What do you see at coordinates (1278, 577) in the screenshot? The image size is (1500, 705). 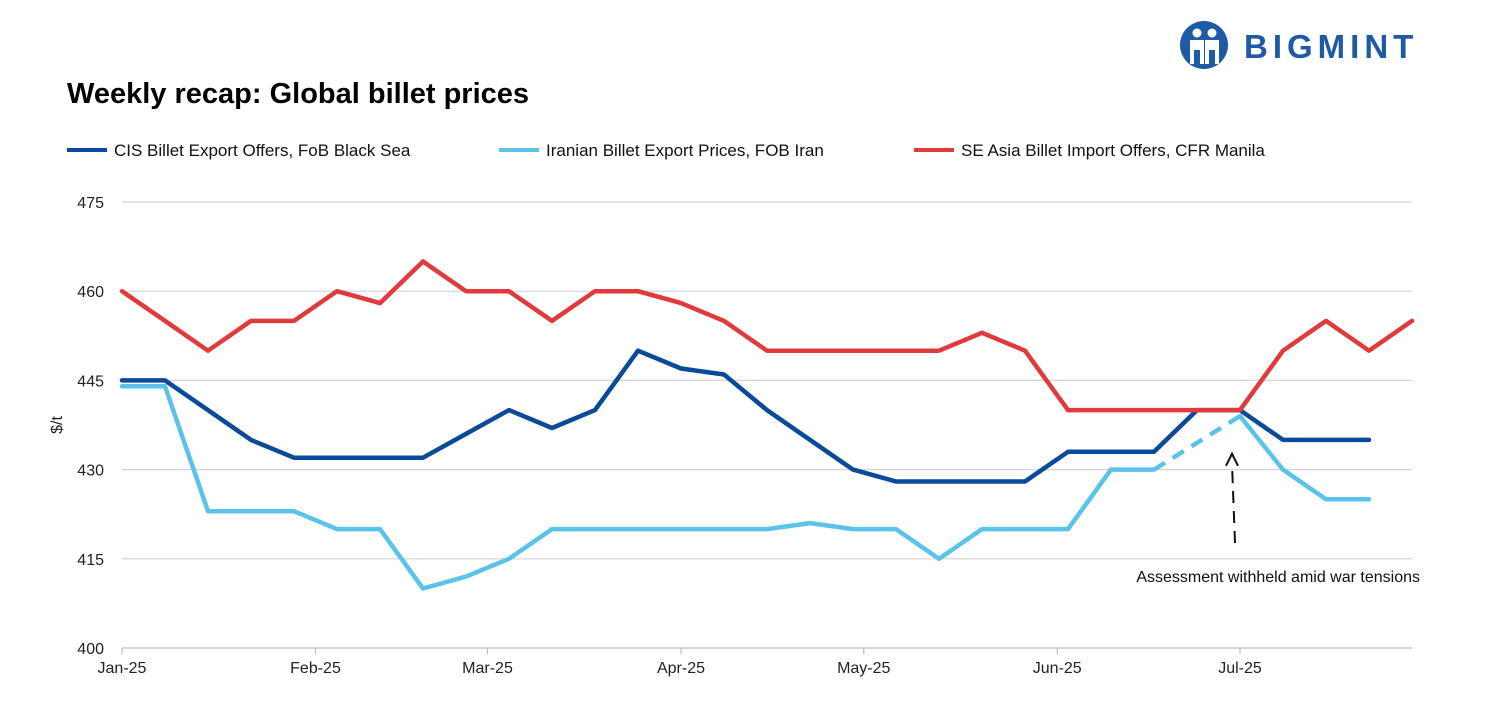 I see `annotation-label: Assessment withheld amid war tensions` at bounding box center [1278, 577].